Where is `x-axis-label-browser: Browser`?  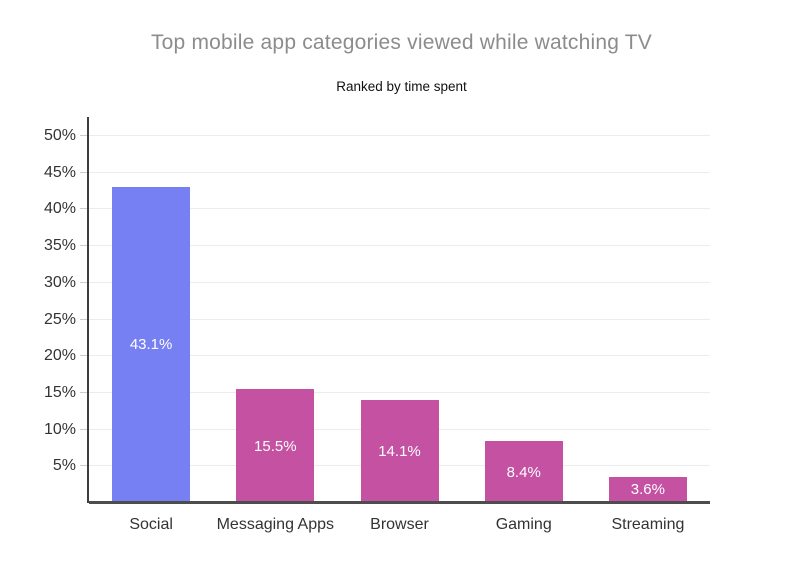 x-axis-label-browser: Browser is located at coordinates (399, 524).